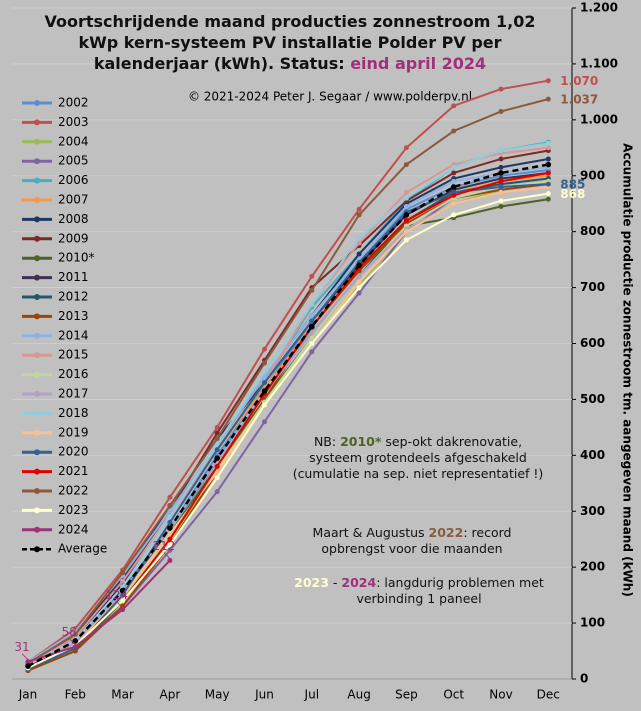  What do you see at coordinates (222, 63) in the screenshot?
I see `title-line: kalenderjaar (kWh). Status:` at bounding box center [222, 63].